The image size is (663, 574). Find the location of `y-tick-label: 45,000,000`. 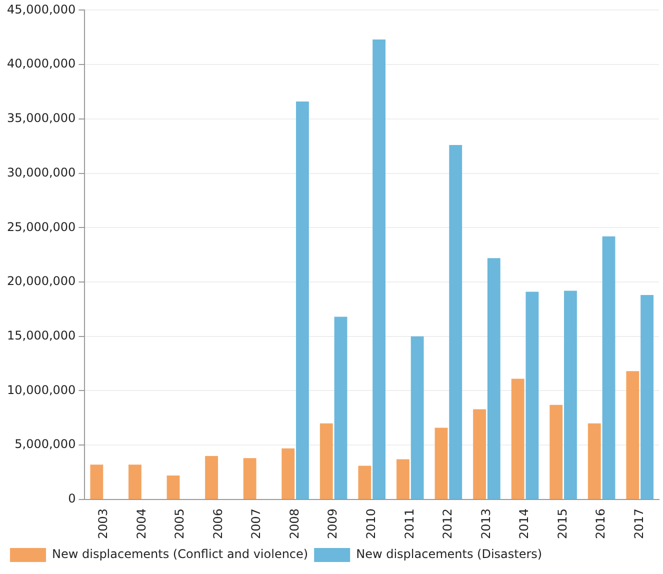

y-tick-label: 45,000,000 is located at coordinates (41, 9).